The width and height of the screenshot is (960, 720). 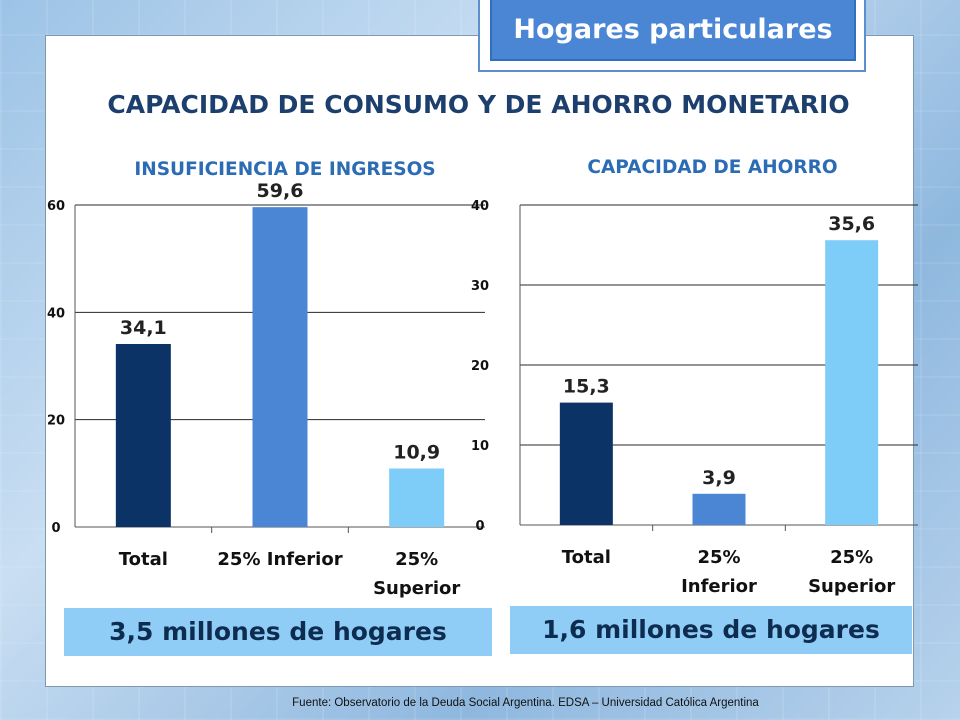 What do you see at coordinates (712, 167) in the screenshot?
I see `chart-right-title: CAPACIDAD DE AHORRO` at bounding box center [712, 167].